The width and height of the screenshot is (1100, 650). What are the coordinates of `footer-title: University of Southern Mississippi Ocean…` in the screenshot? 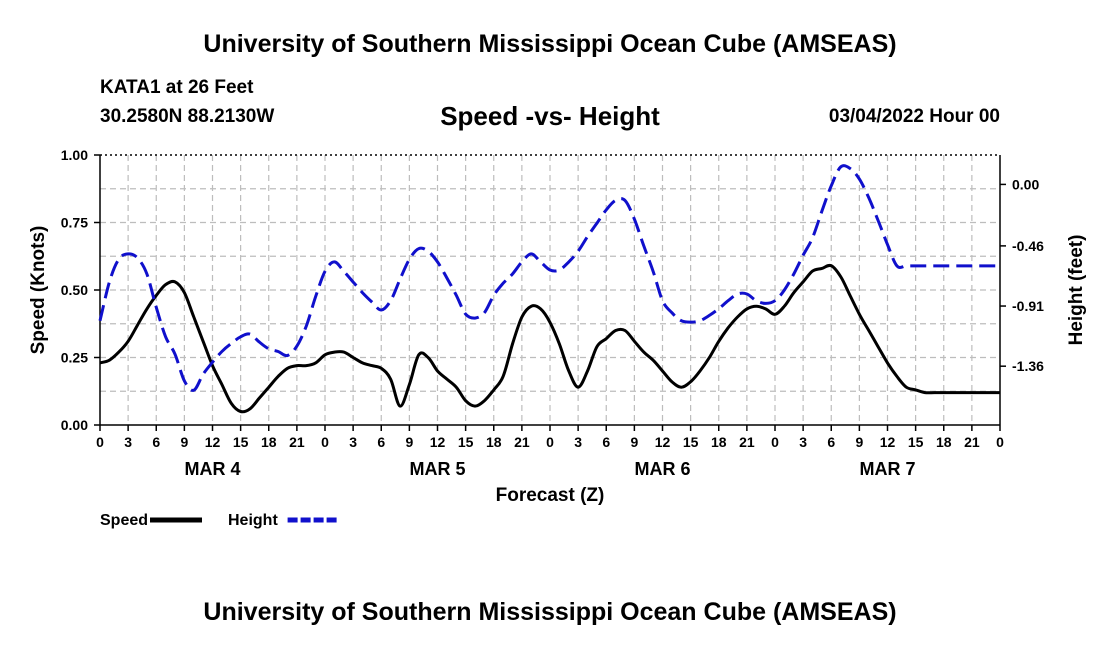 It's located at (550, 612).